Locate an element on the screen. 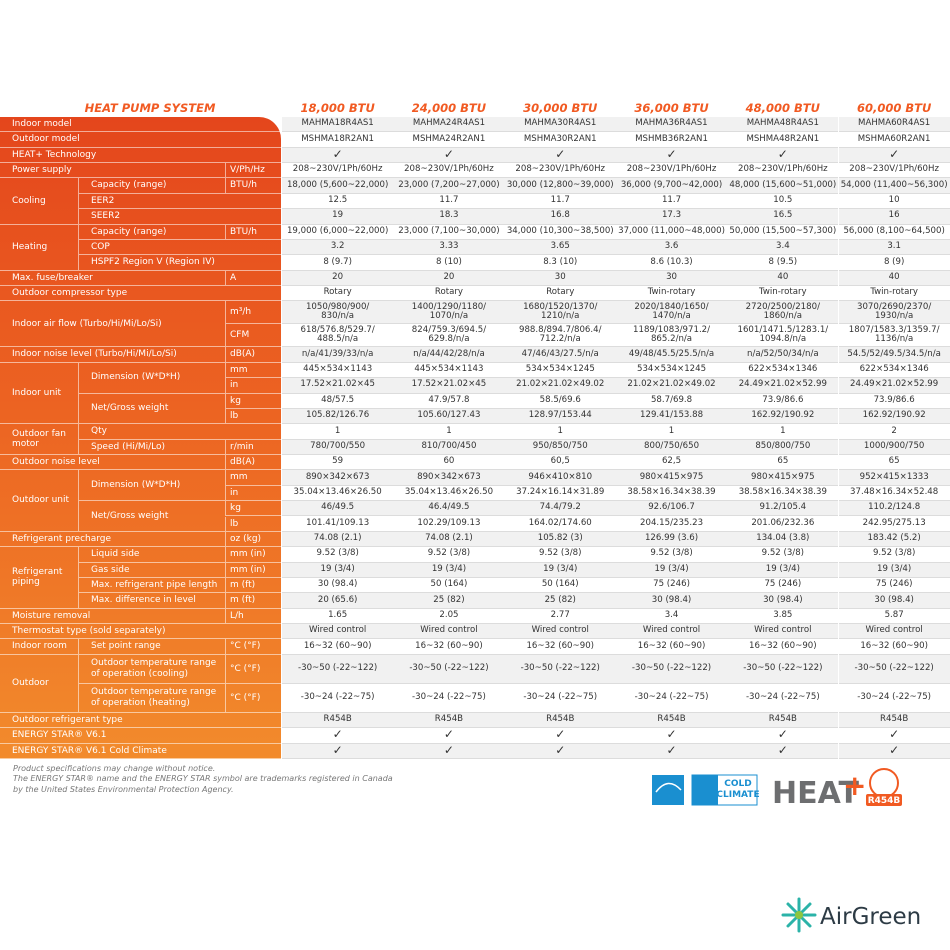  value-cell: 105.82 (3) is located at coordinates (560, 539).